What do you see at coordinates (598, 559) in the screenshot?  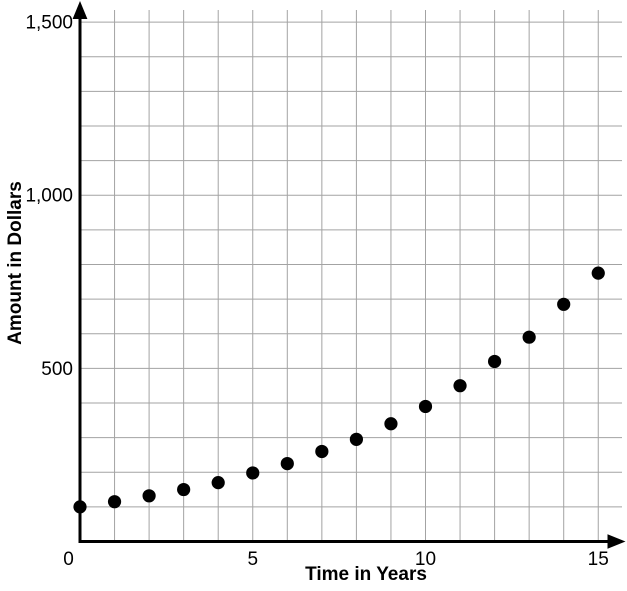 I see `x-tick-label: 15` at bounding box center [598, 559].